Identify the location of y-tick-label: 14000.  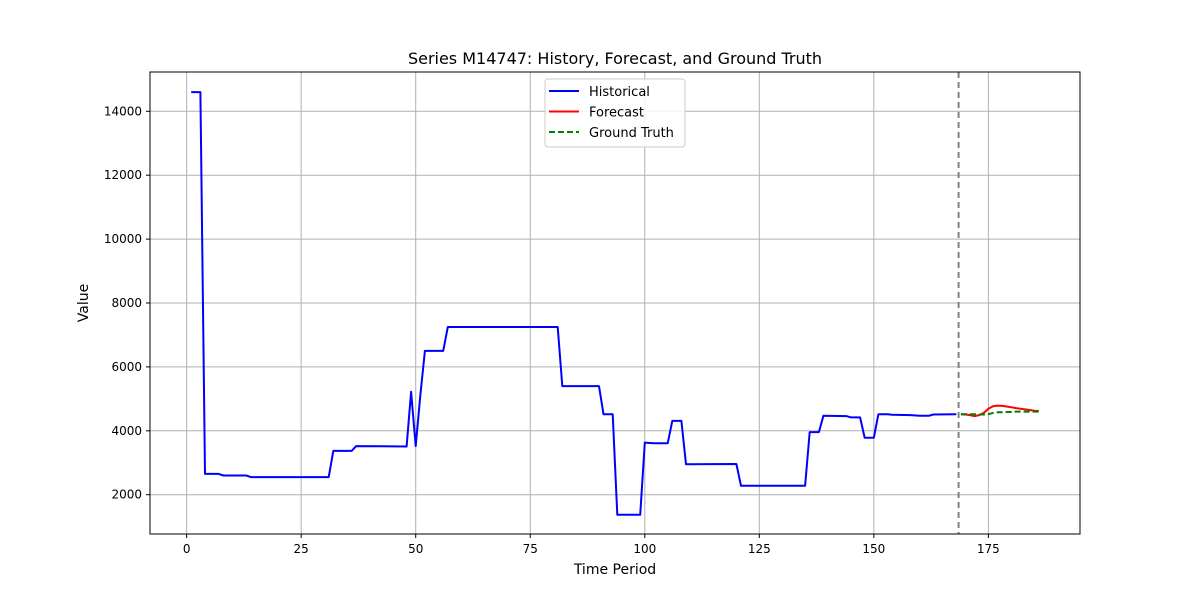
(123, 111).